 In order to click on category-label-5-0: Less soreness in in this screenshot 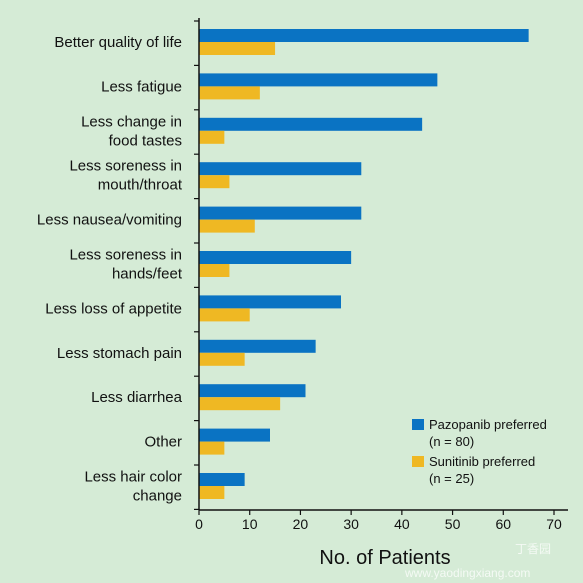, I will do `click(125, 255)`.